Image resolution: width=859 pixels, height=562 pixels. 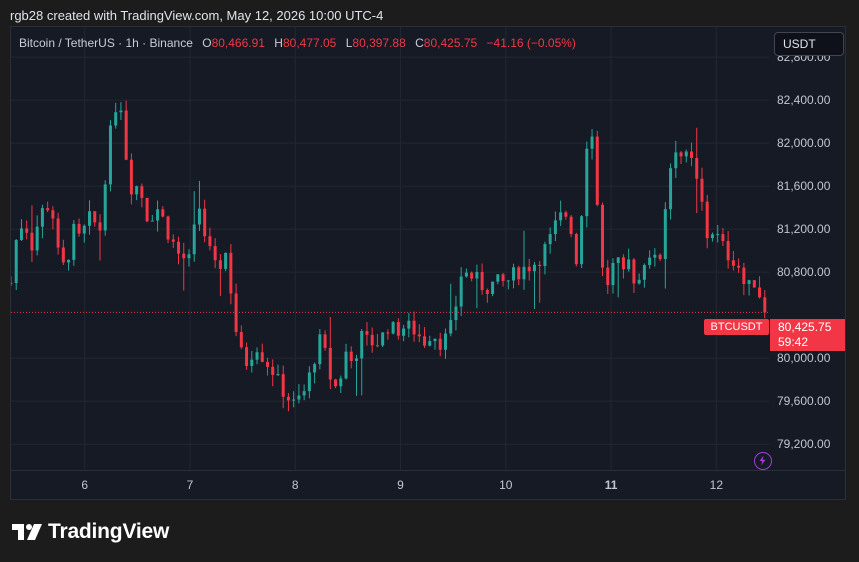 What do you see at coordinates (805, 327) in the screenshot?
I see `last-price-value: 80,425.75` at bounding box center [805, 327].